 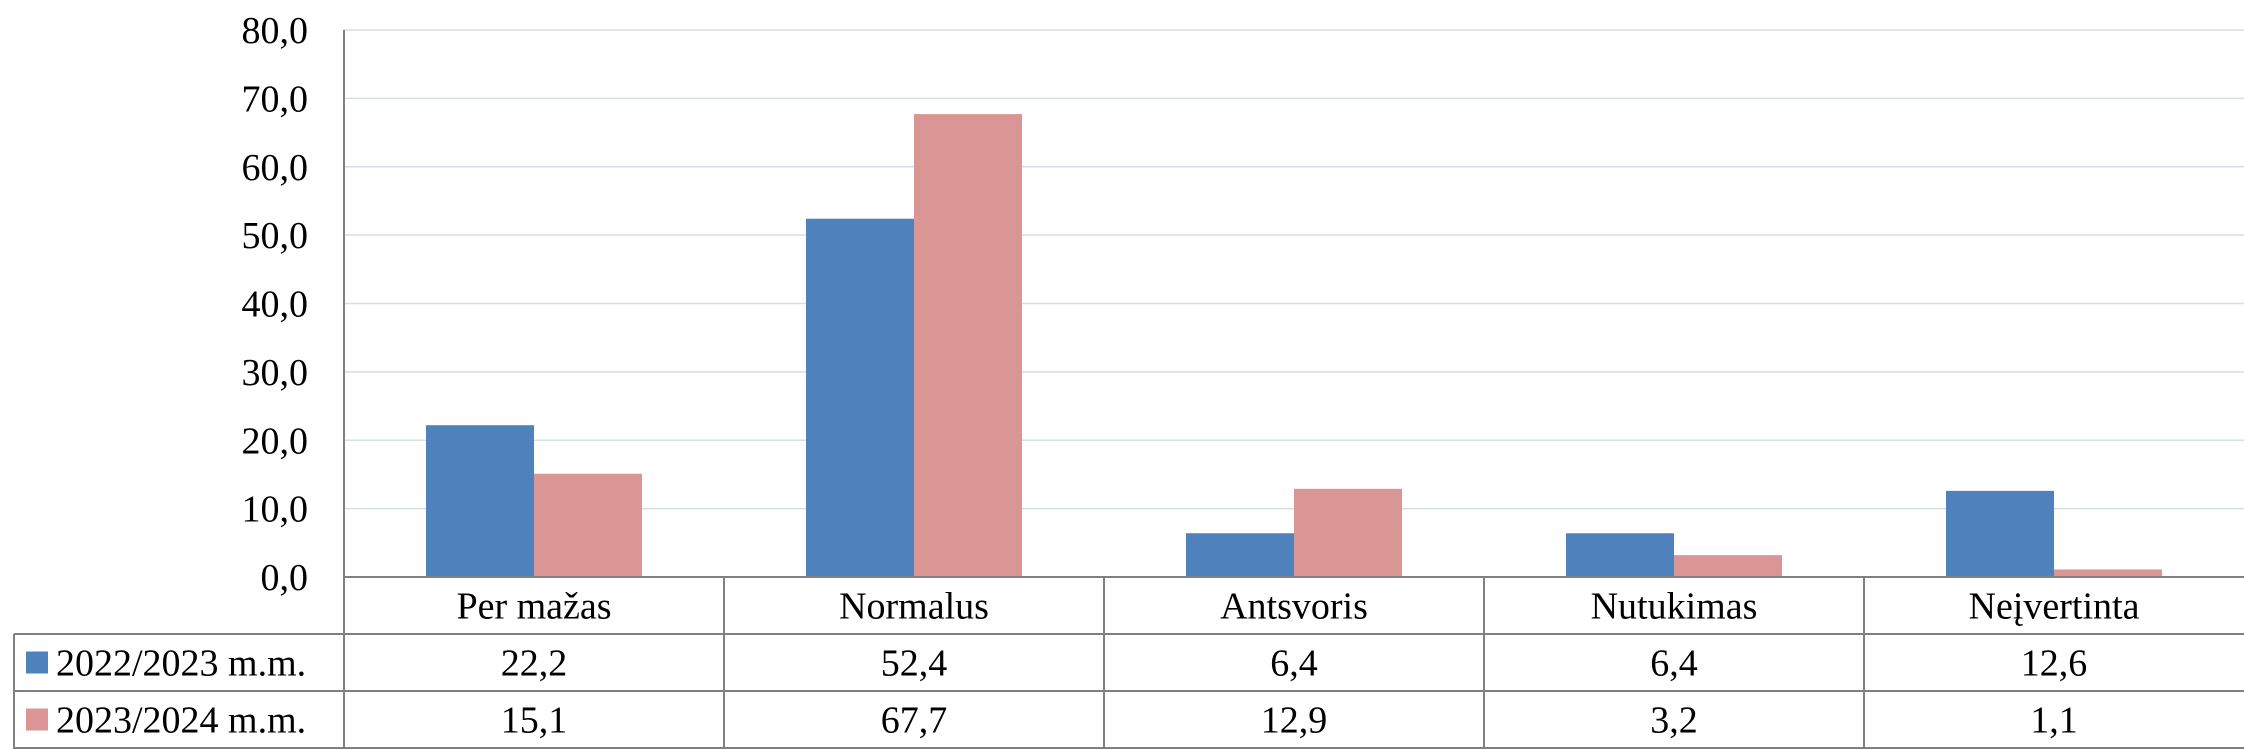 What do you see at coordinates (533, 607) in the screenshot?
I see `x-tick-label: Per mažas` at bounding box center [533, 607].